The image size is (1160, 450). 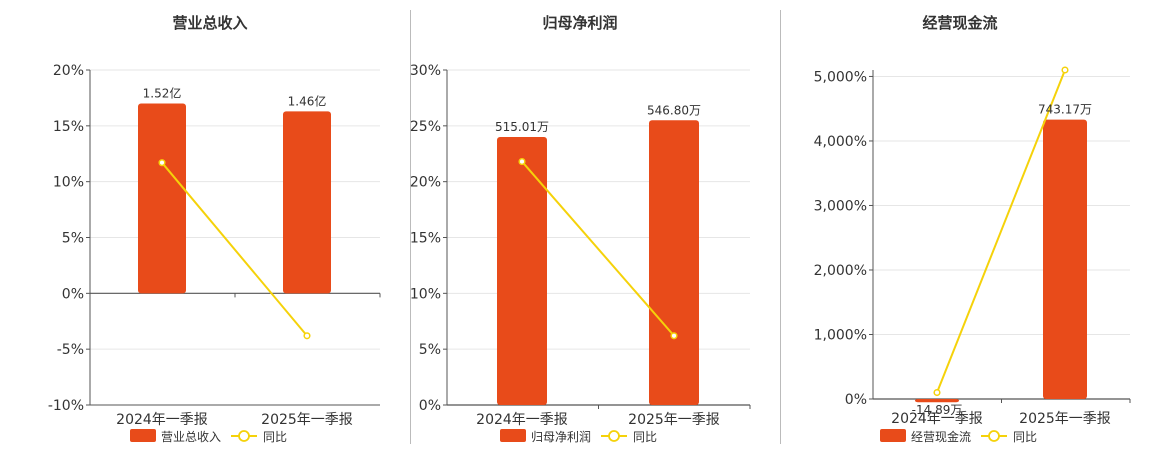 What do you see at coordinates (840, 335) in the screenshot?
I see `y-tick-label: 1,000%` at bounding box center [840, 335].